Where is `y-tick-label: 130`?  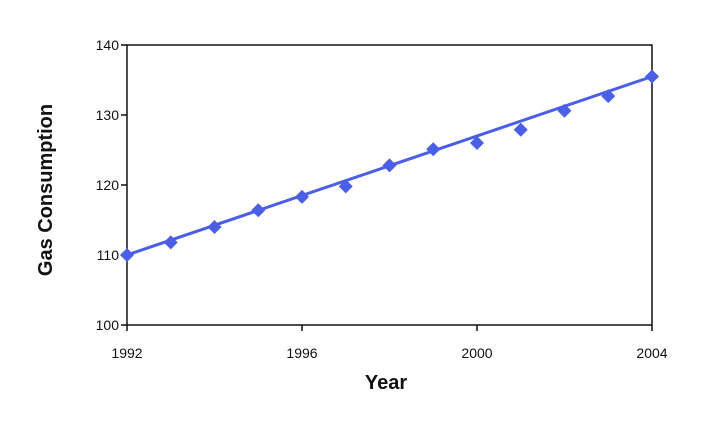 y-tick-label: 130 is located at coordinates (108, 115).